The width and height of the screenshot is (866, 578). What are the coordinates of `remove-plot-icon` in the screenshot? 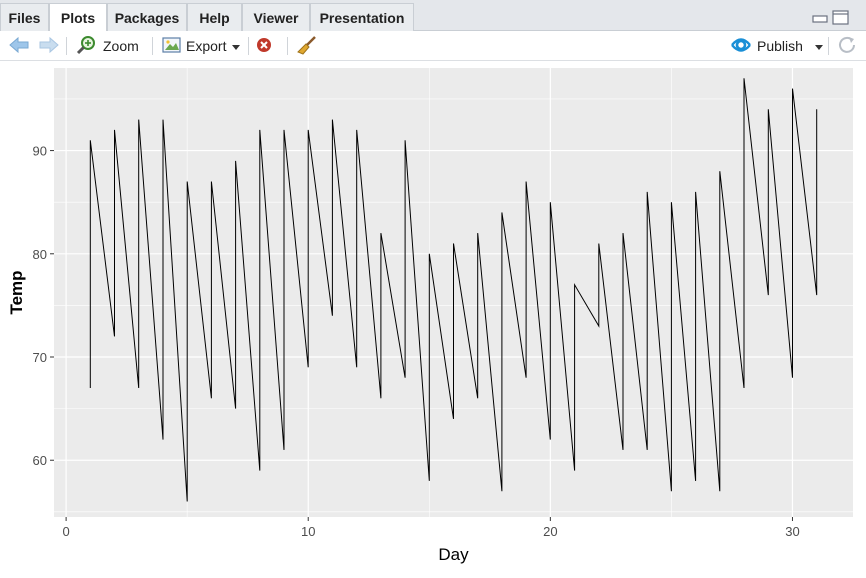 It's located at (264, 46).